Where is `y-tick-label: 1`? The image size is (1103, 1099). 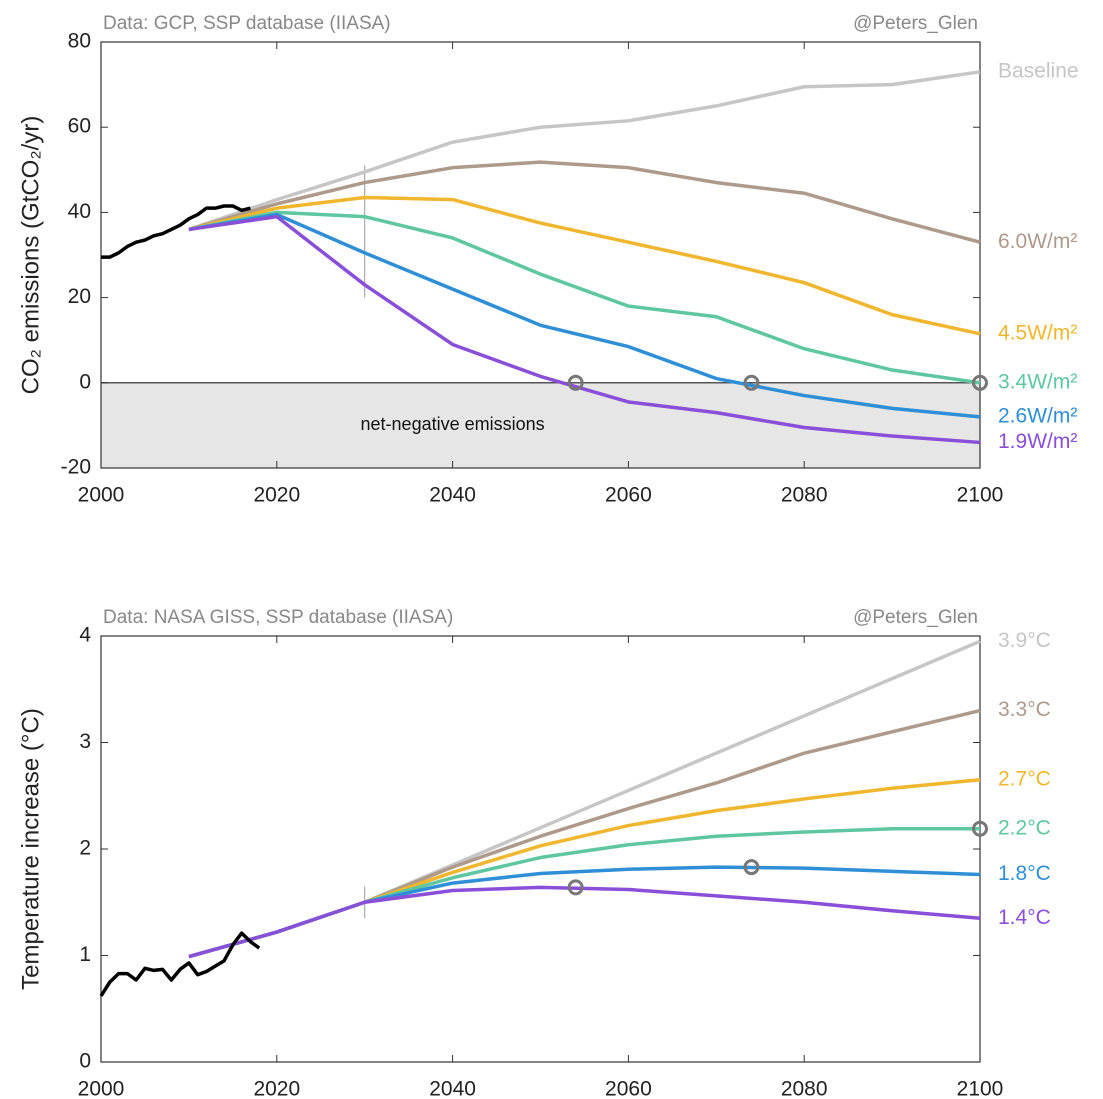
y-tick-label: 1 is located at coordinates (85, 954).